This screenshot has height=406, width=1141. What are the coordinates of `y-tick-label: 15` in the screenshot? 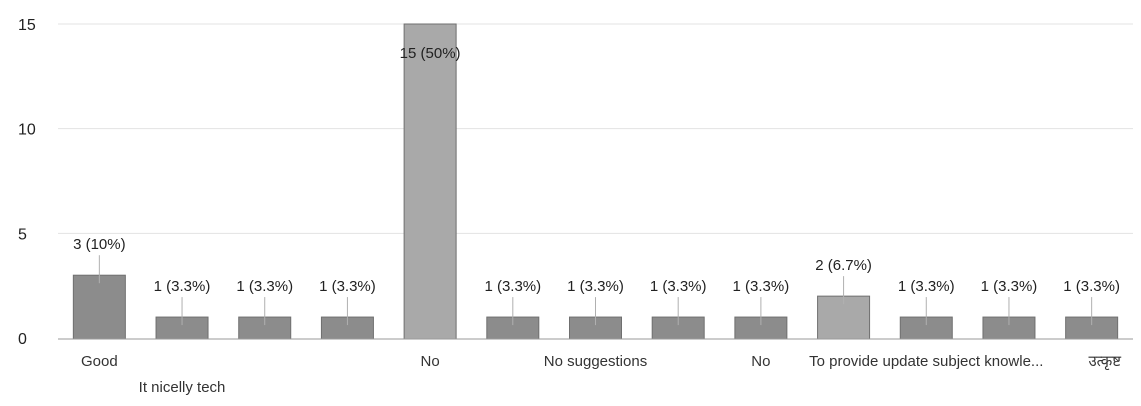 It's located at (27, 25).